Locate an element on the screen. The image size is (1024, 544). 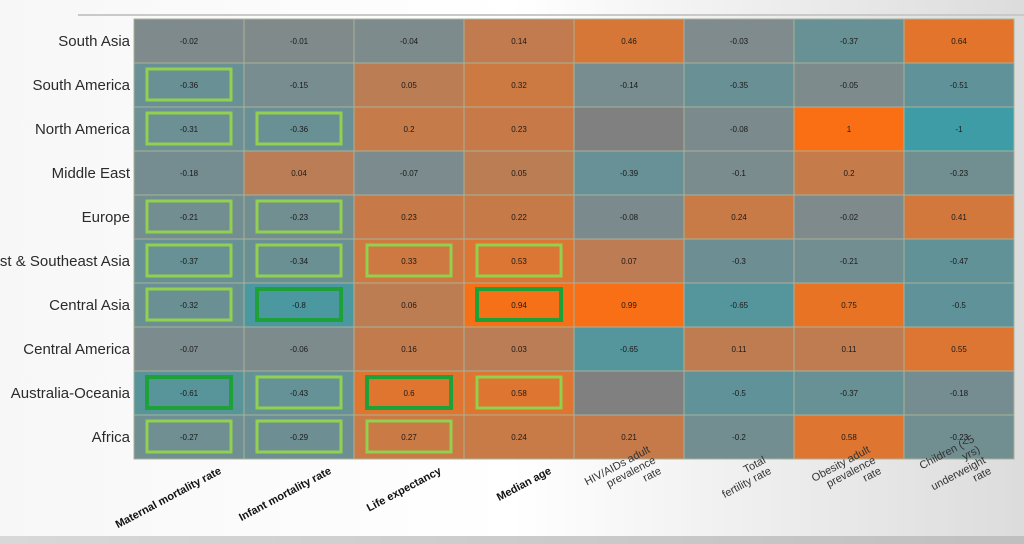
data-label: -0.27 is located at coordinates (189, 437).